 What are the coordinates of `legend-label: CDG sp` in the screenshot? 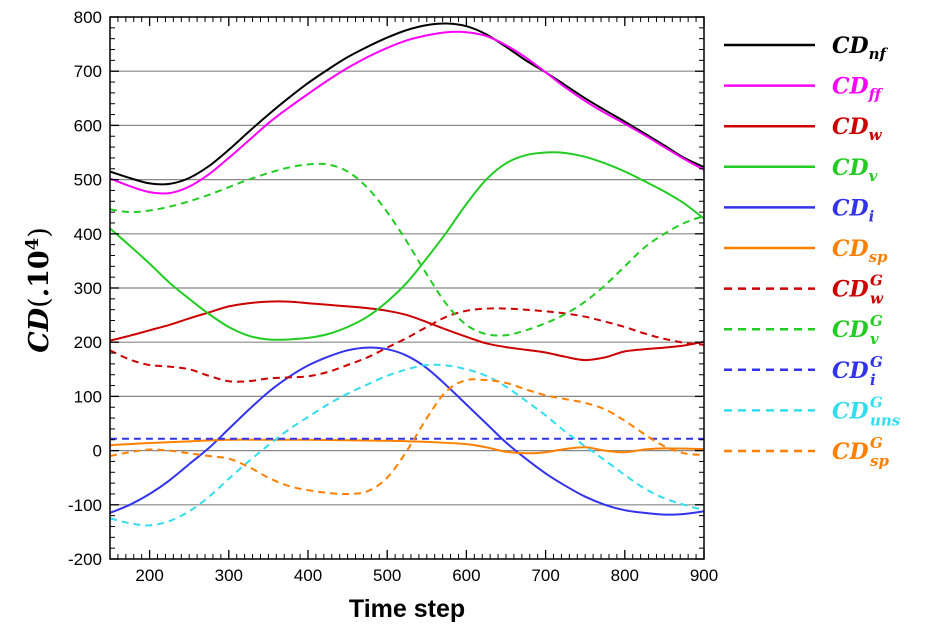 It's located at (860, 452).